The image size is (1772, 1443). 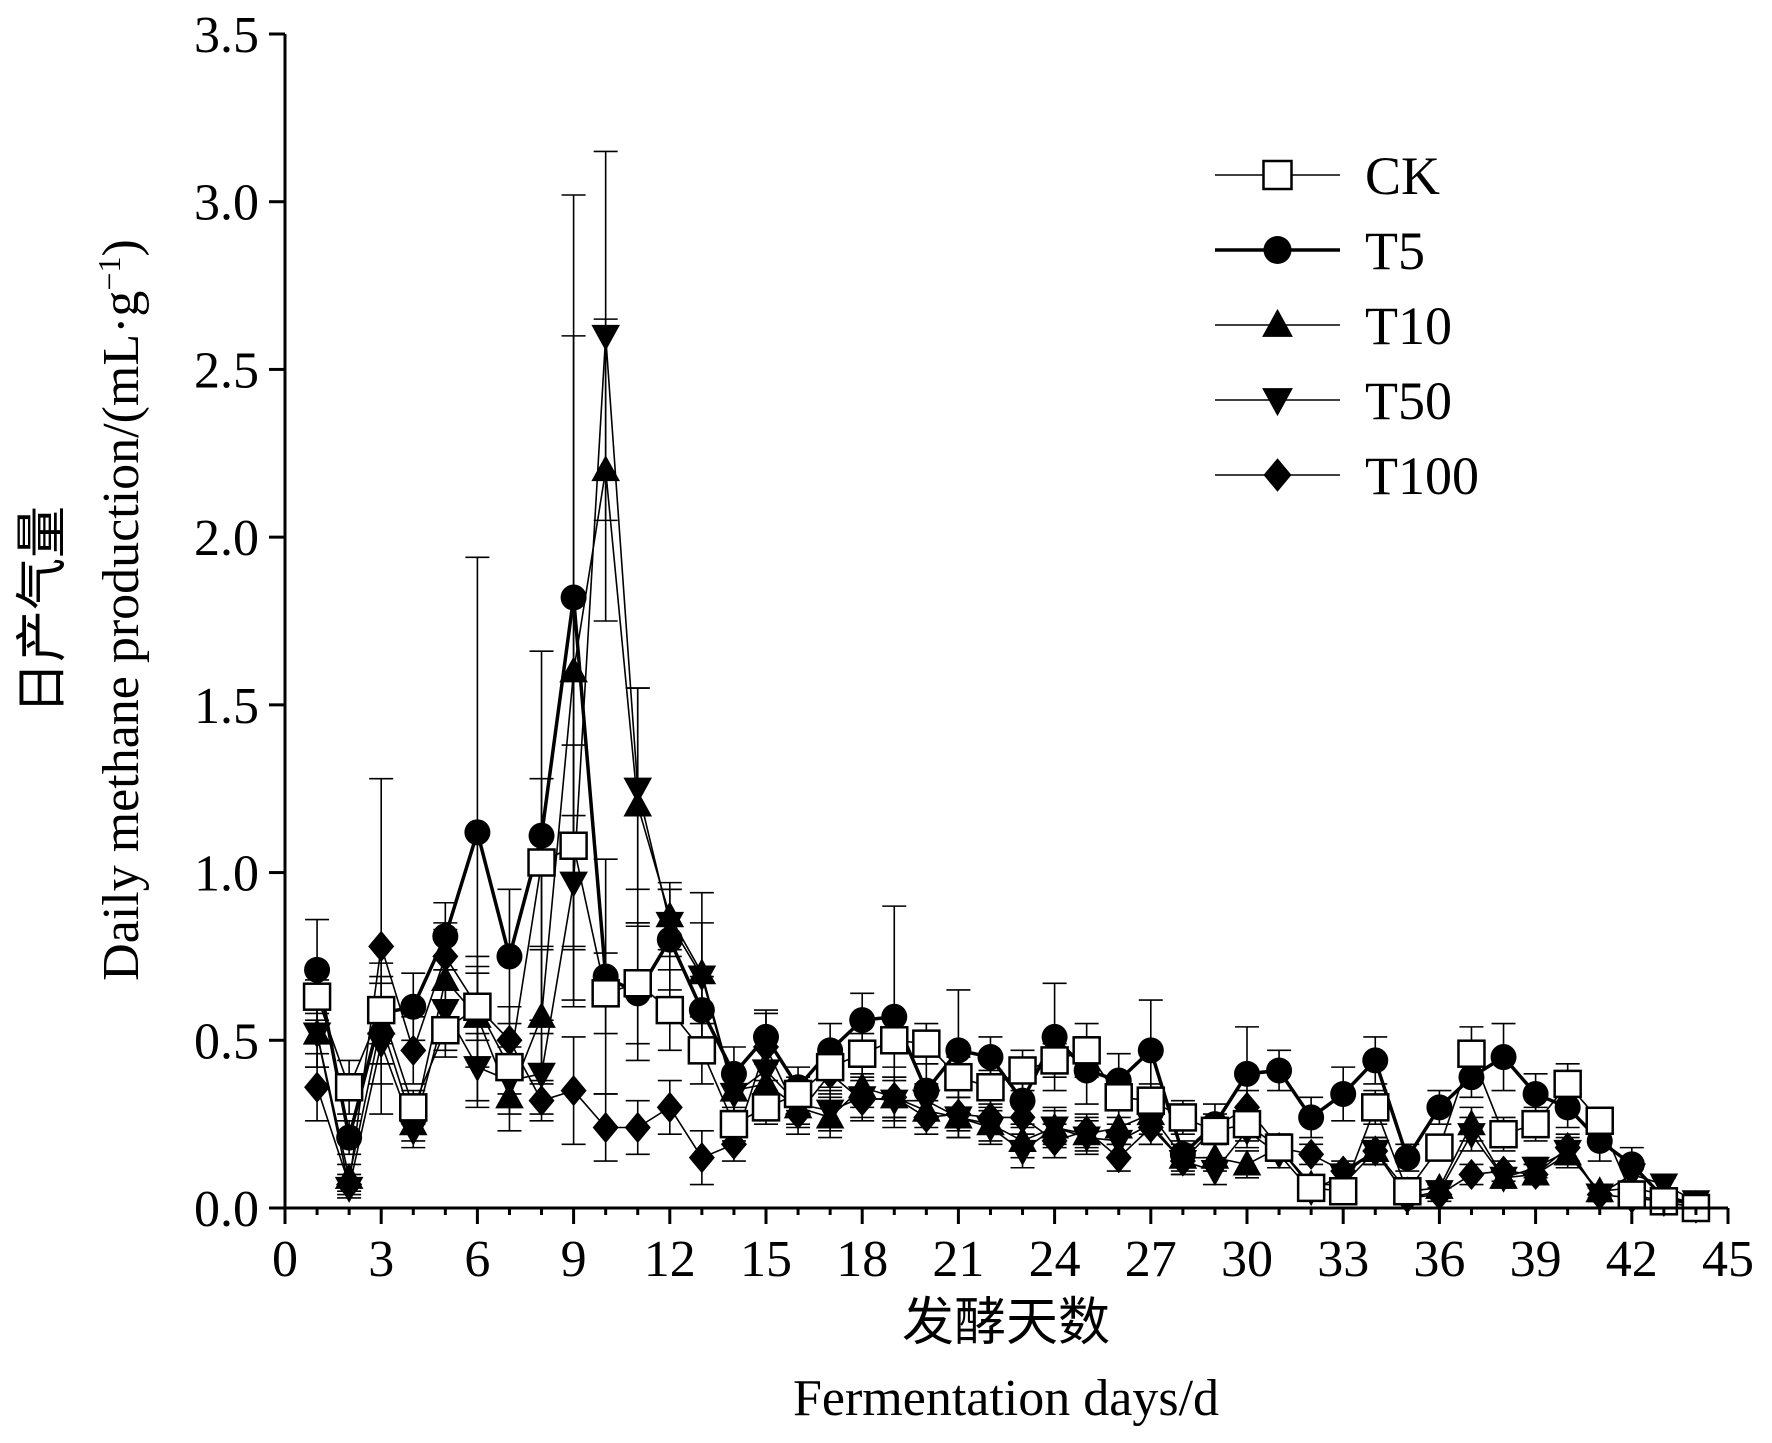 I want to click on x-tick-label: 21, so click(x=958, y=1259).